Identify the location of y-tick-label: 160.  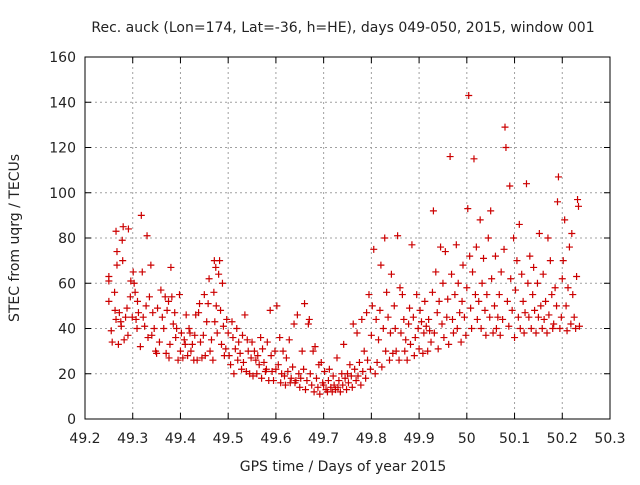
(62, 58).